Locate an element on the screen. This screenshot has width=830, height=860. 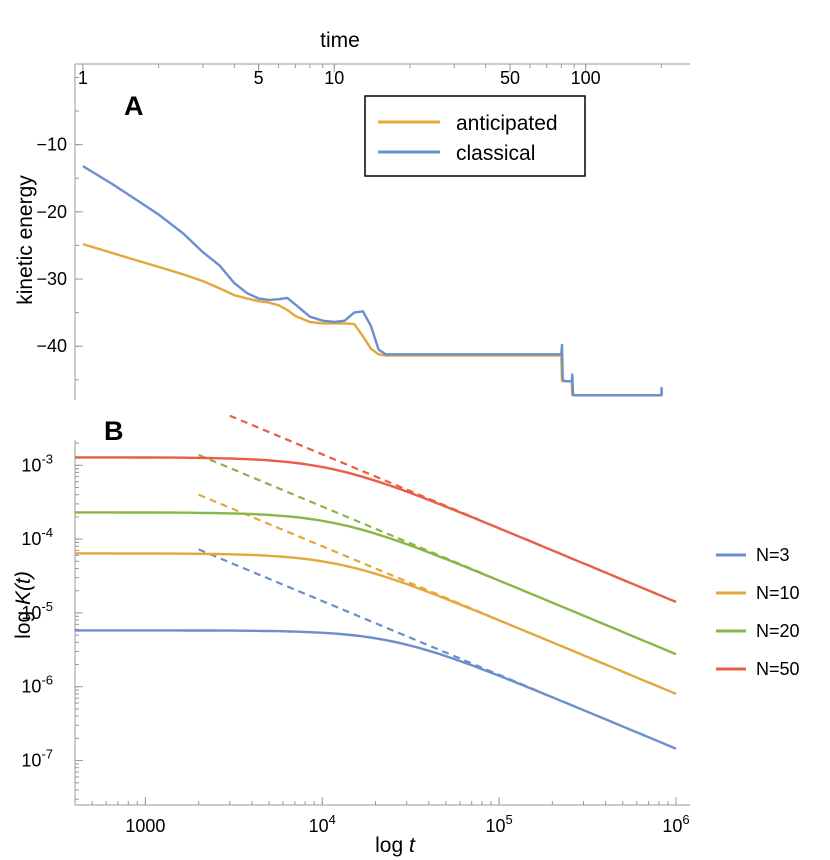
legend-label-classical: classical is located at coordinates (495, 153).